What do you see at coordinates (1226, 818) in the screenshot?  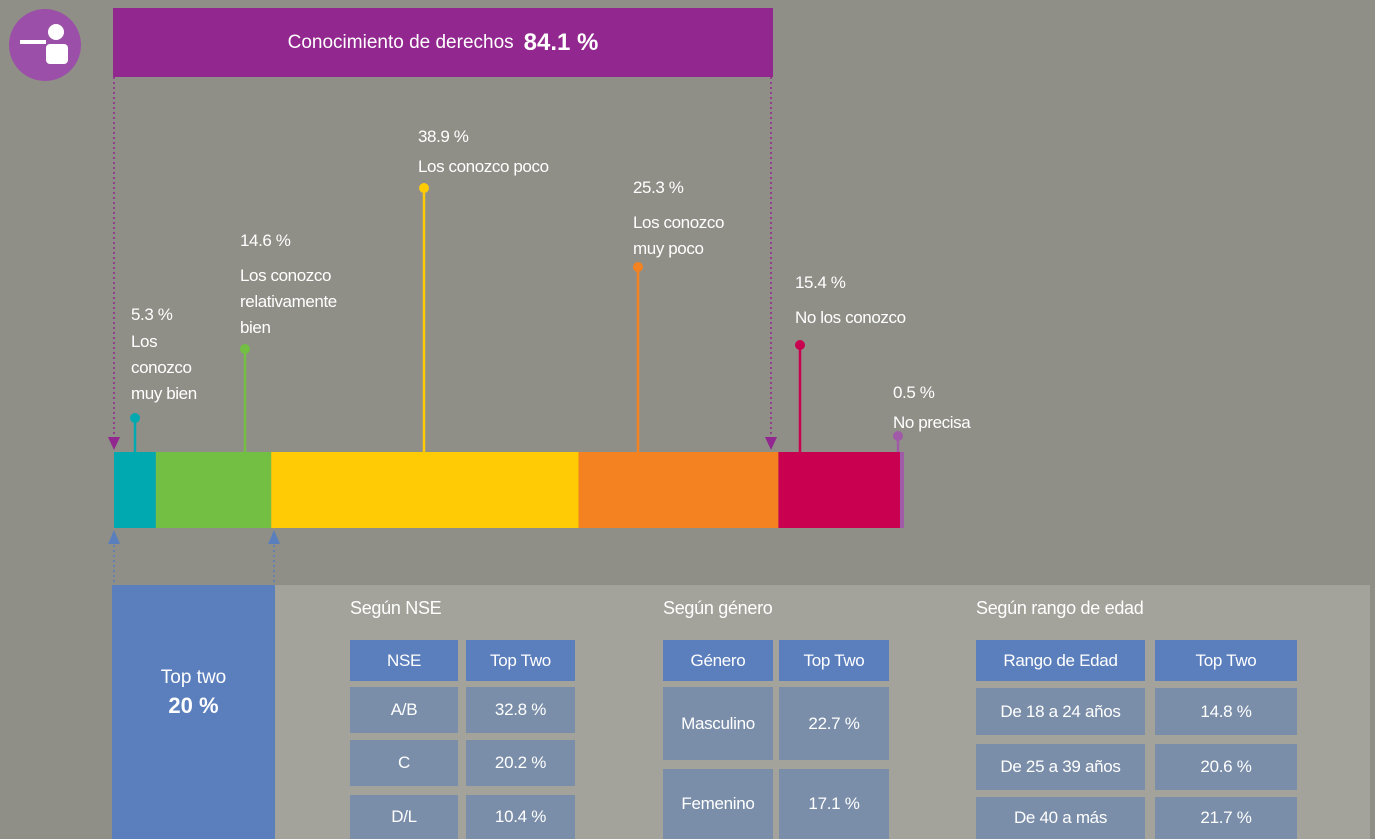 I see `table-cell: 21.7 %` at bounding box center [1226, 818].